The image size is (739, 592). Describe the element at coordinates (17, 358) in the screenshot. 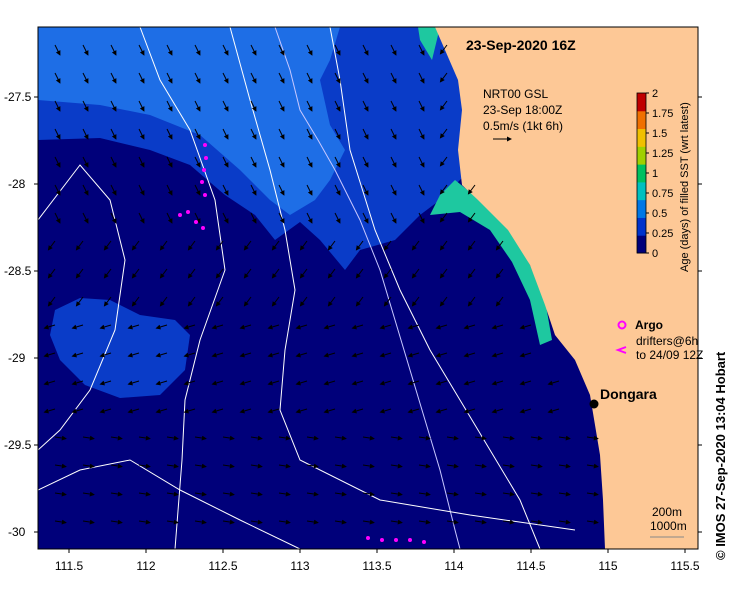

I see `y-tick-label: -29` at that location.